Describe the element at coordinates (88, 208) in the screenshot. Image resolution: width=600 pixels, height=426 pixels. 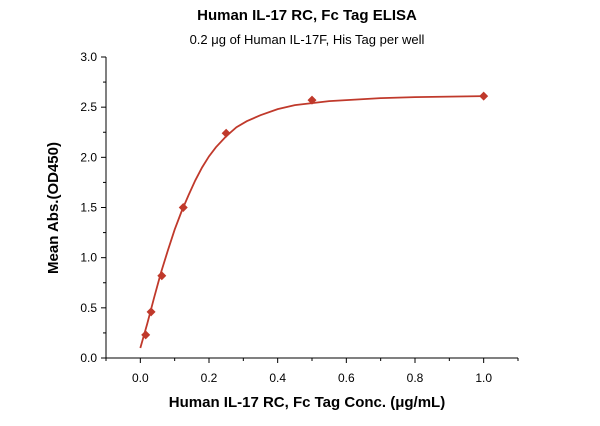
I see `y-tick-label: 1.5` at that location.